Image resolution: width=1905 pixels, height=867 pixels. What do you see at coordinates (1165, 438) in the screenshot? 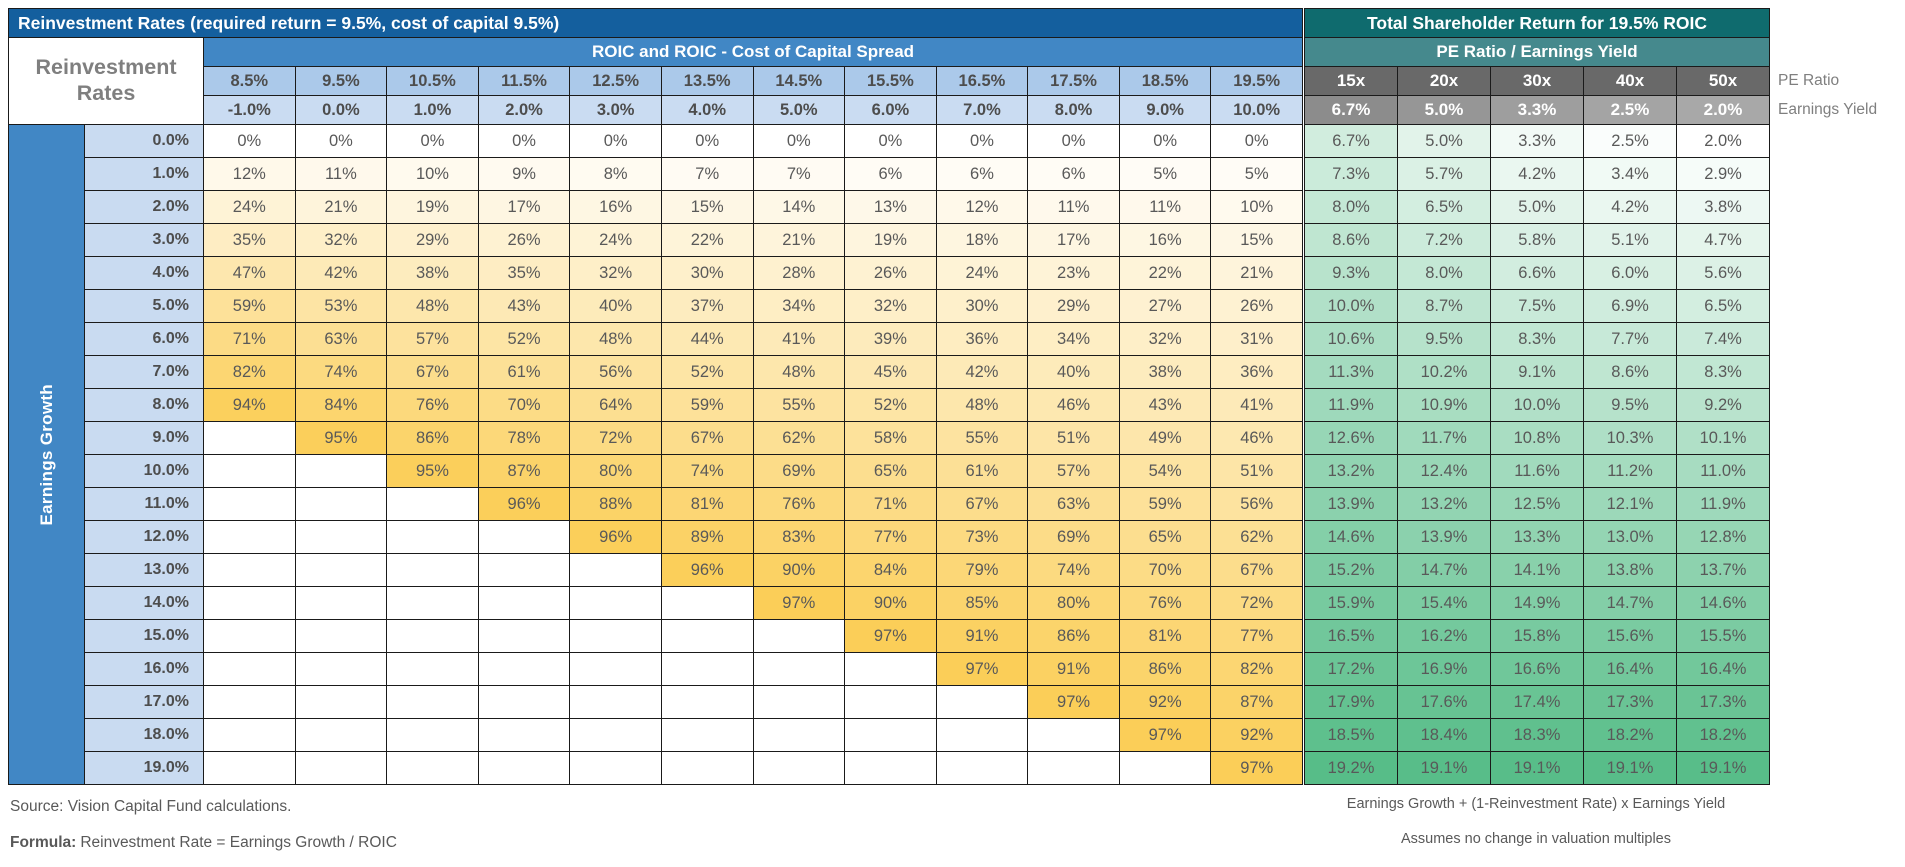
I see `reinvestment-cell: 49%` at bounding box center [1165, 438].